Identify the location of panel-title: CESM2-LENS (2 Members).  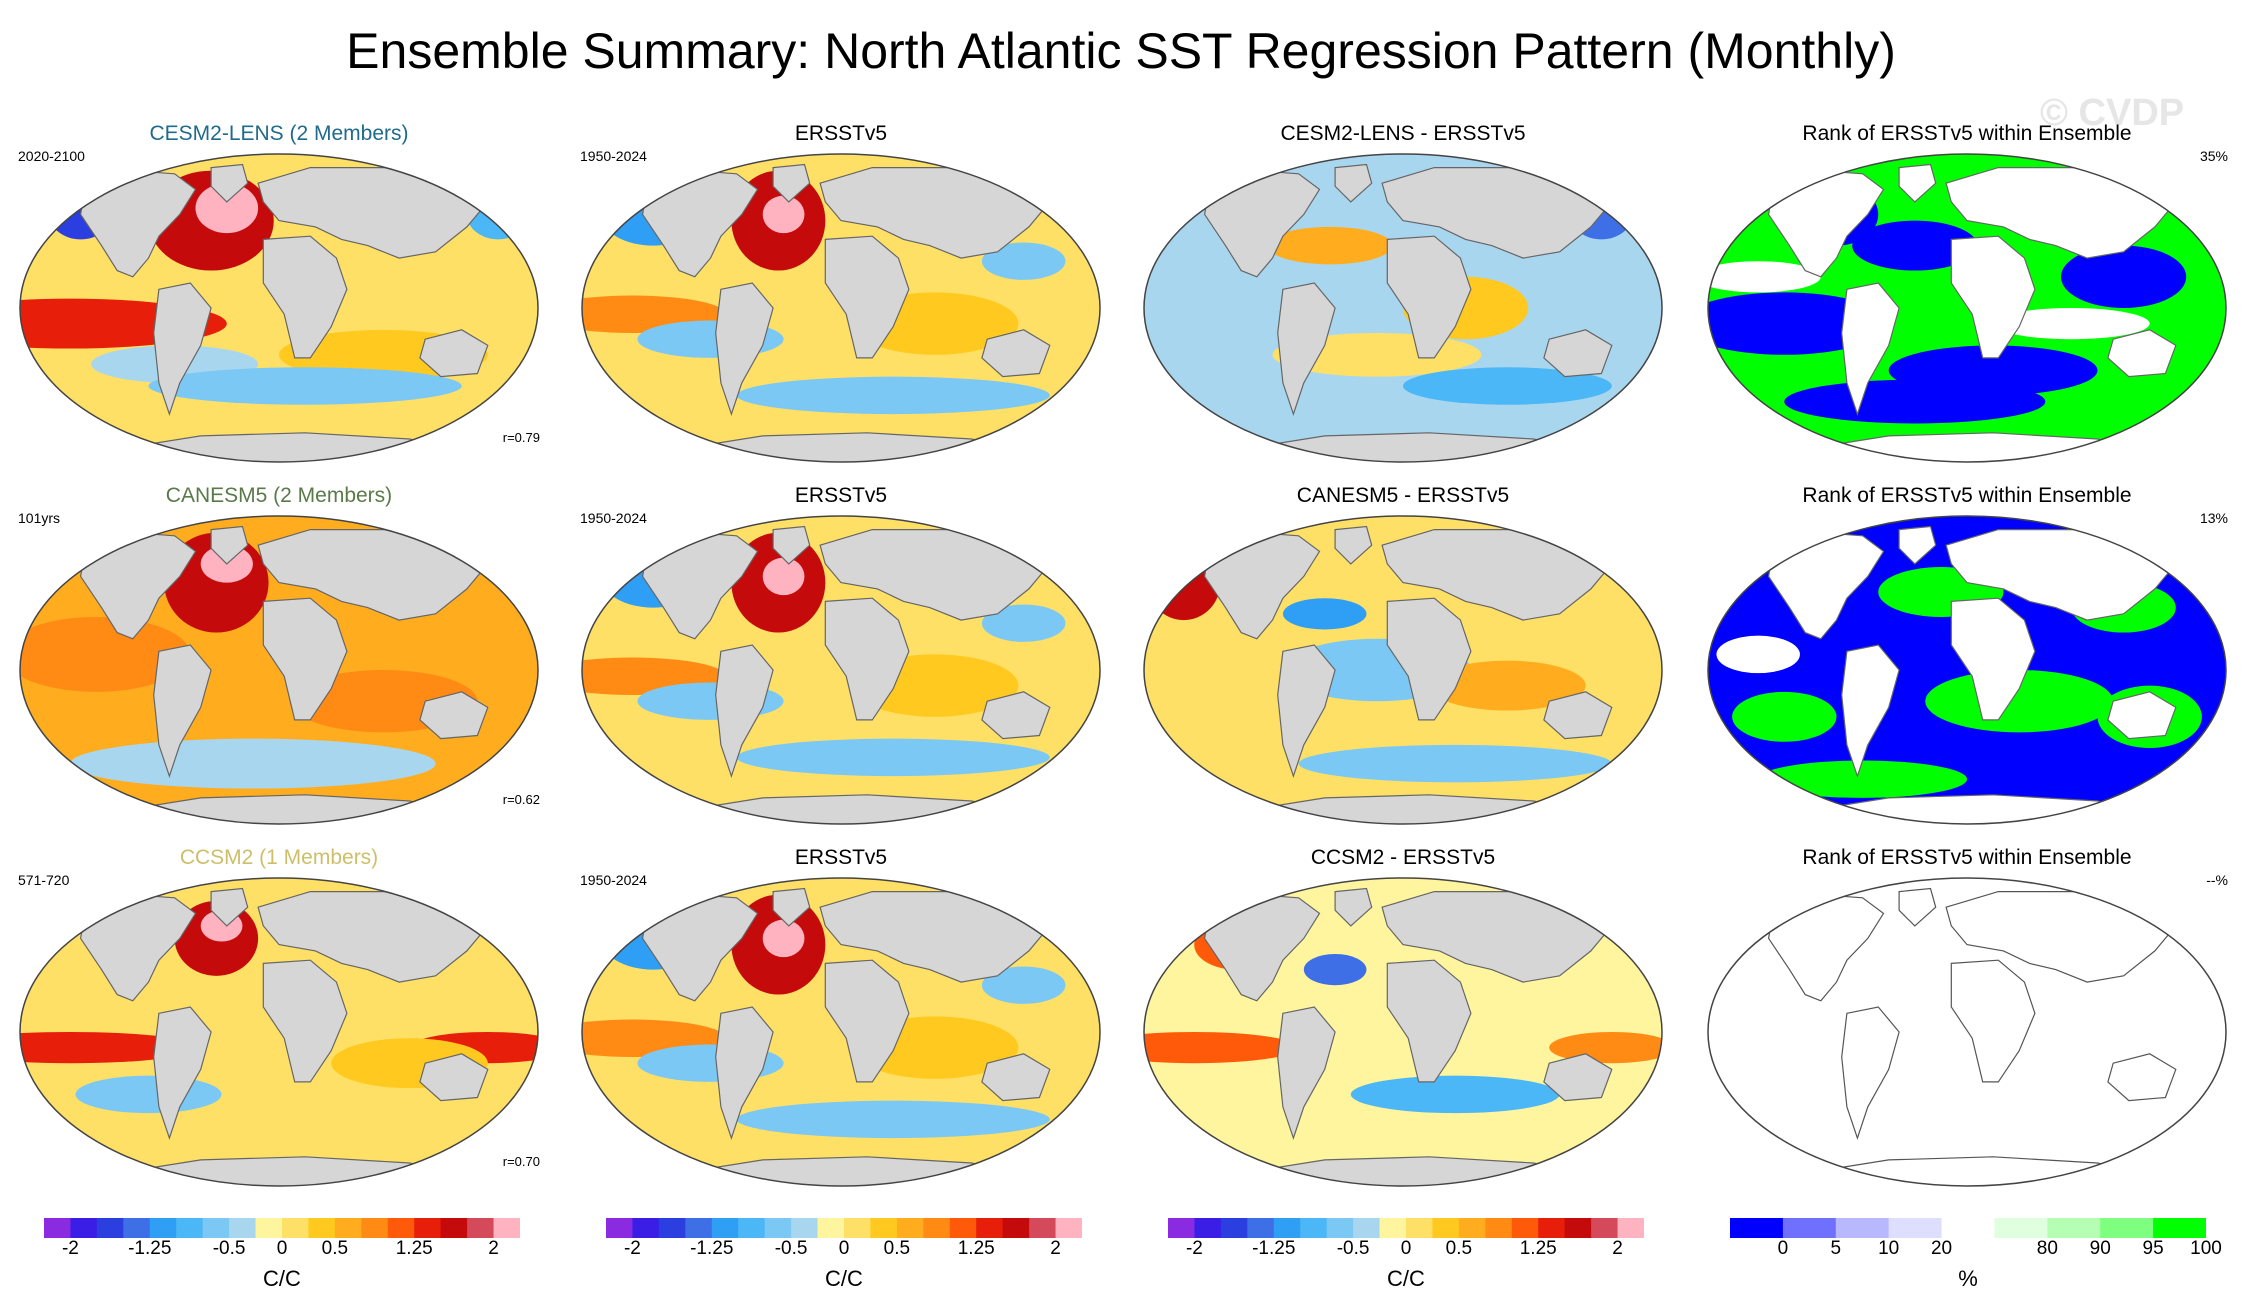
(279, 133).